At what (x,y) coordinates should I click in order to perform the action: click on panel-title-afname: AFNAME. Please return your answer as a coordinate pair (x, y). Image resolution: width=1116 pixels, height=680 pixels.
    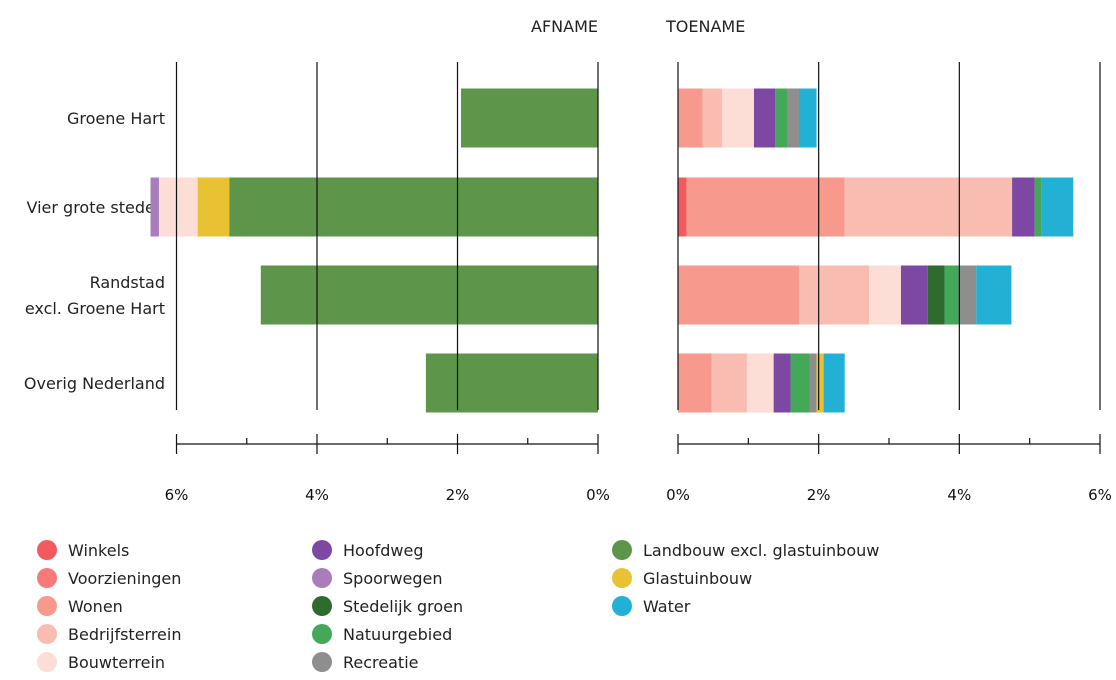
    Looking at the image, I should click on (564, 26).